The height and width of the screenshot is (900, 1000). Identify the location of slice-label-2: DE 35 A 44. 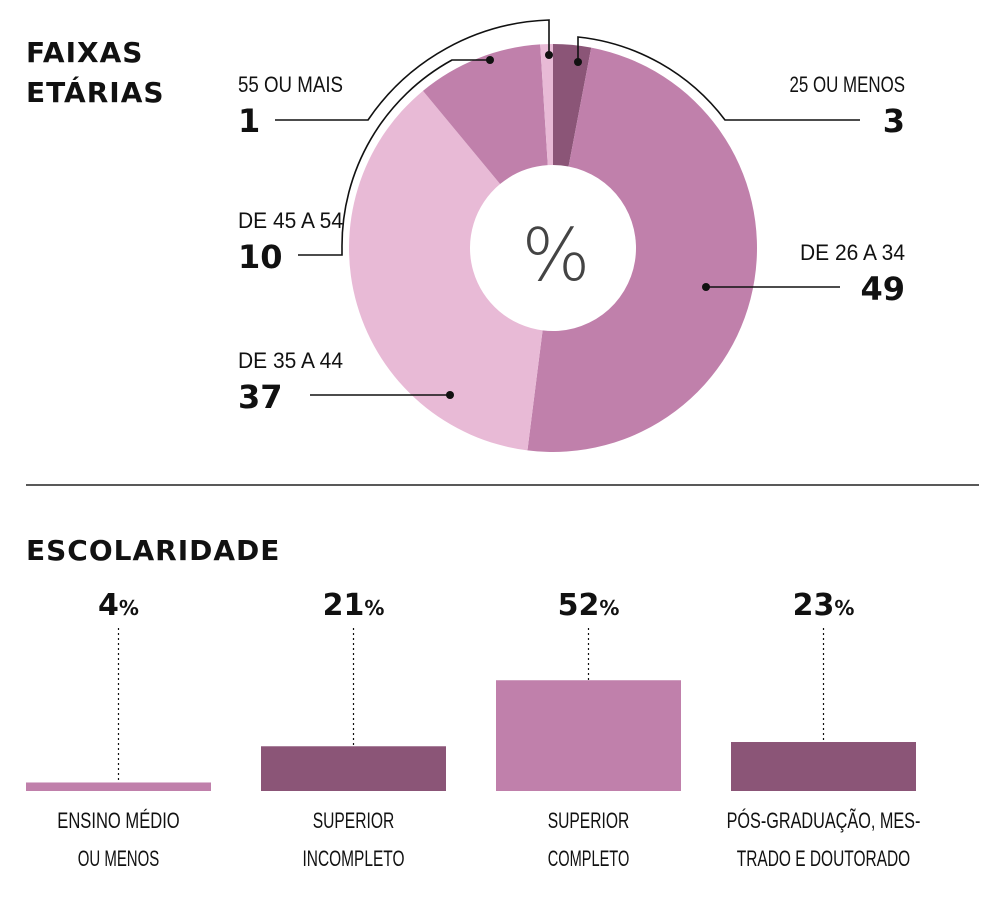
(290, 360).